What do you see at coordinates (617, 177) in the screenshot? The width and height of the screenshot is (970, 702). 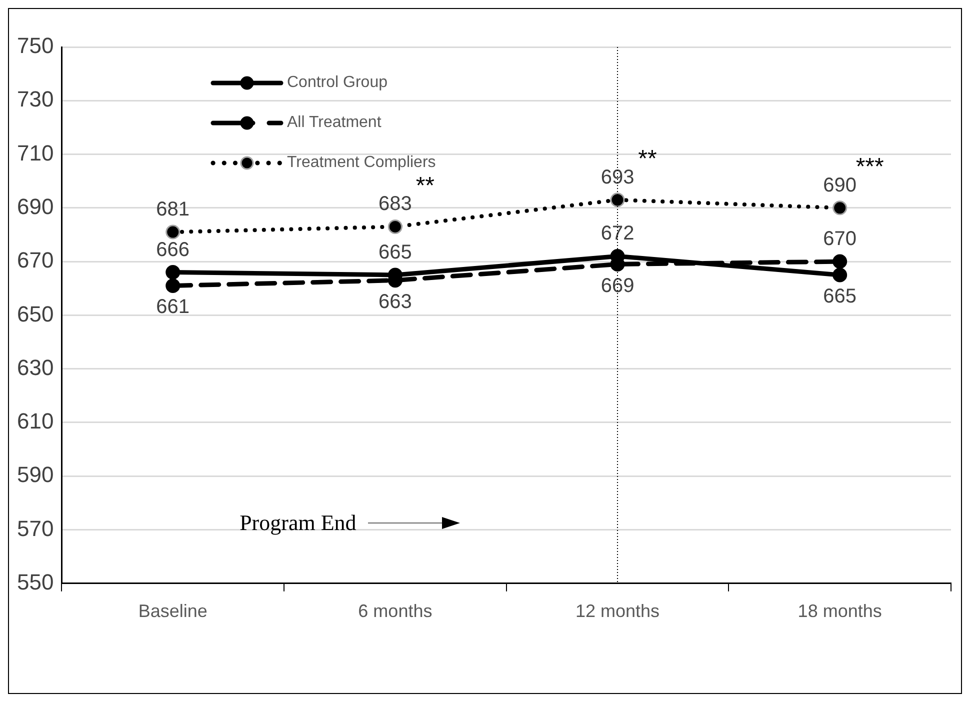 I see `data-label: 693` at bounding box center [617, 177].